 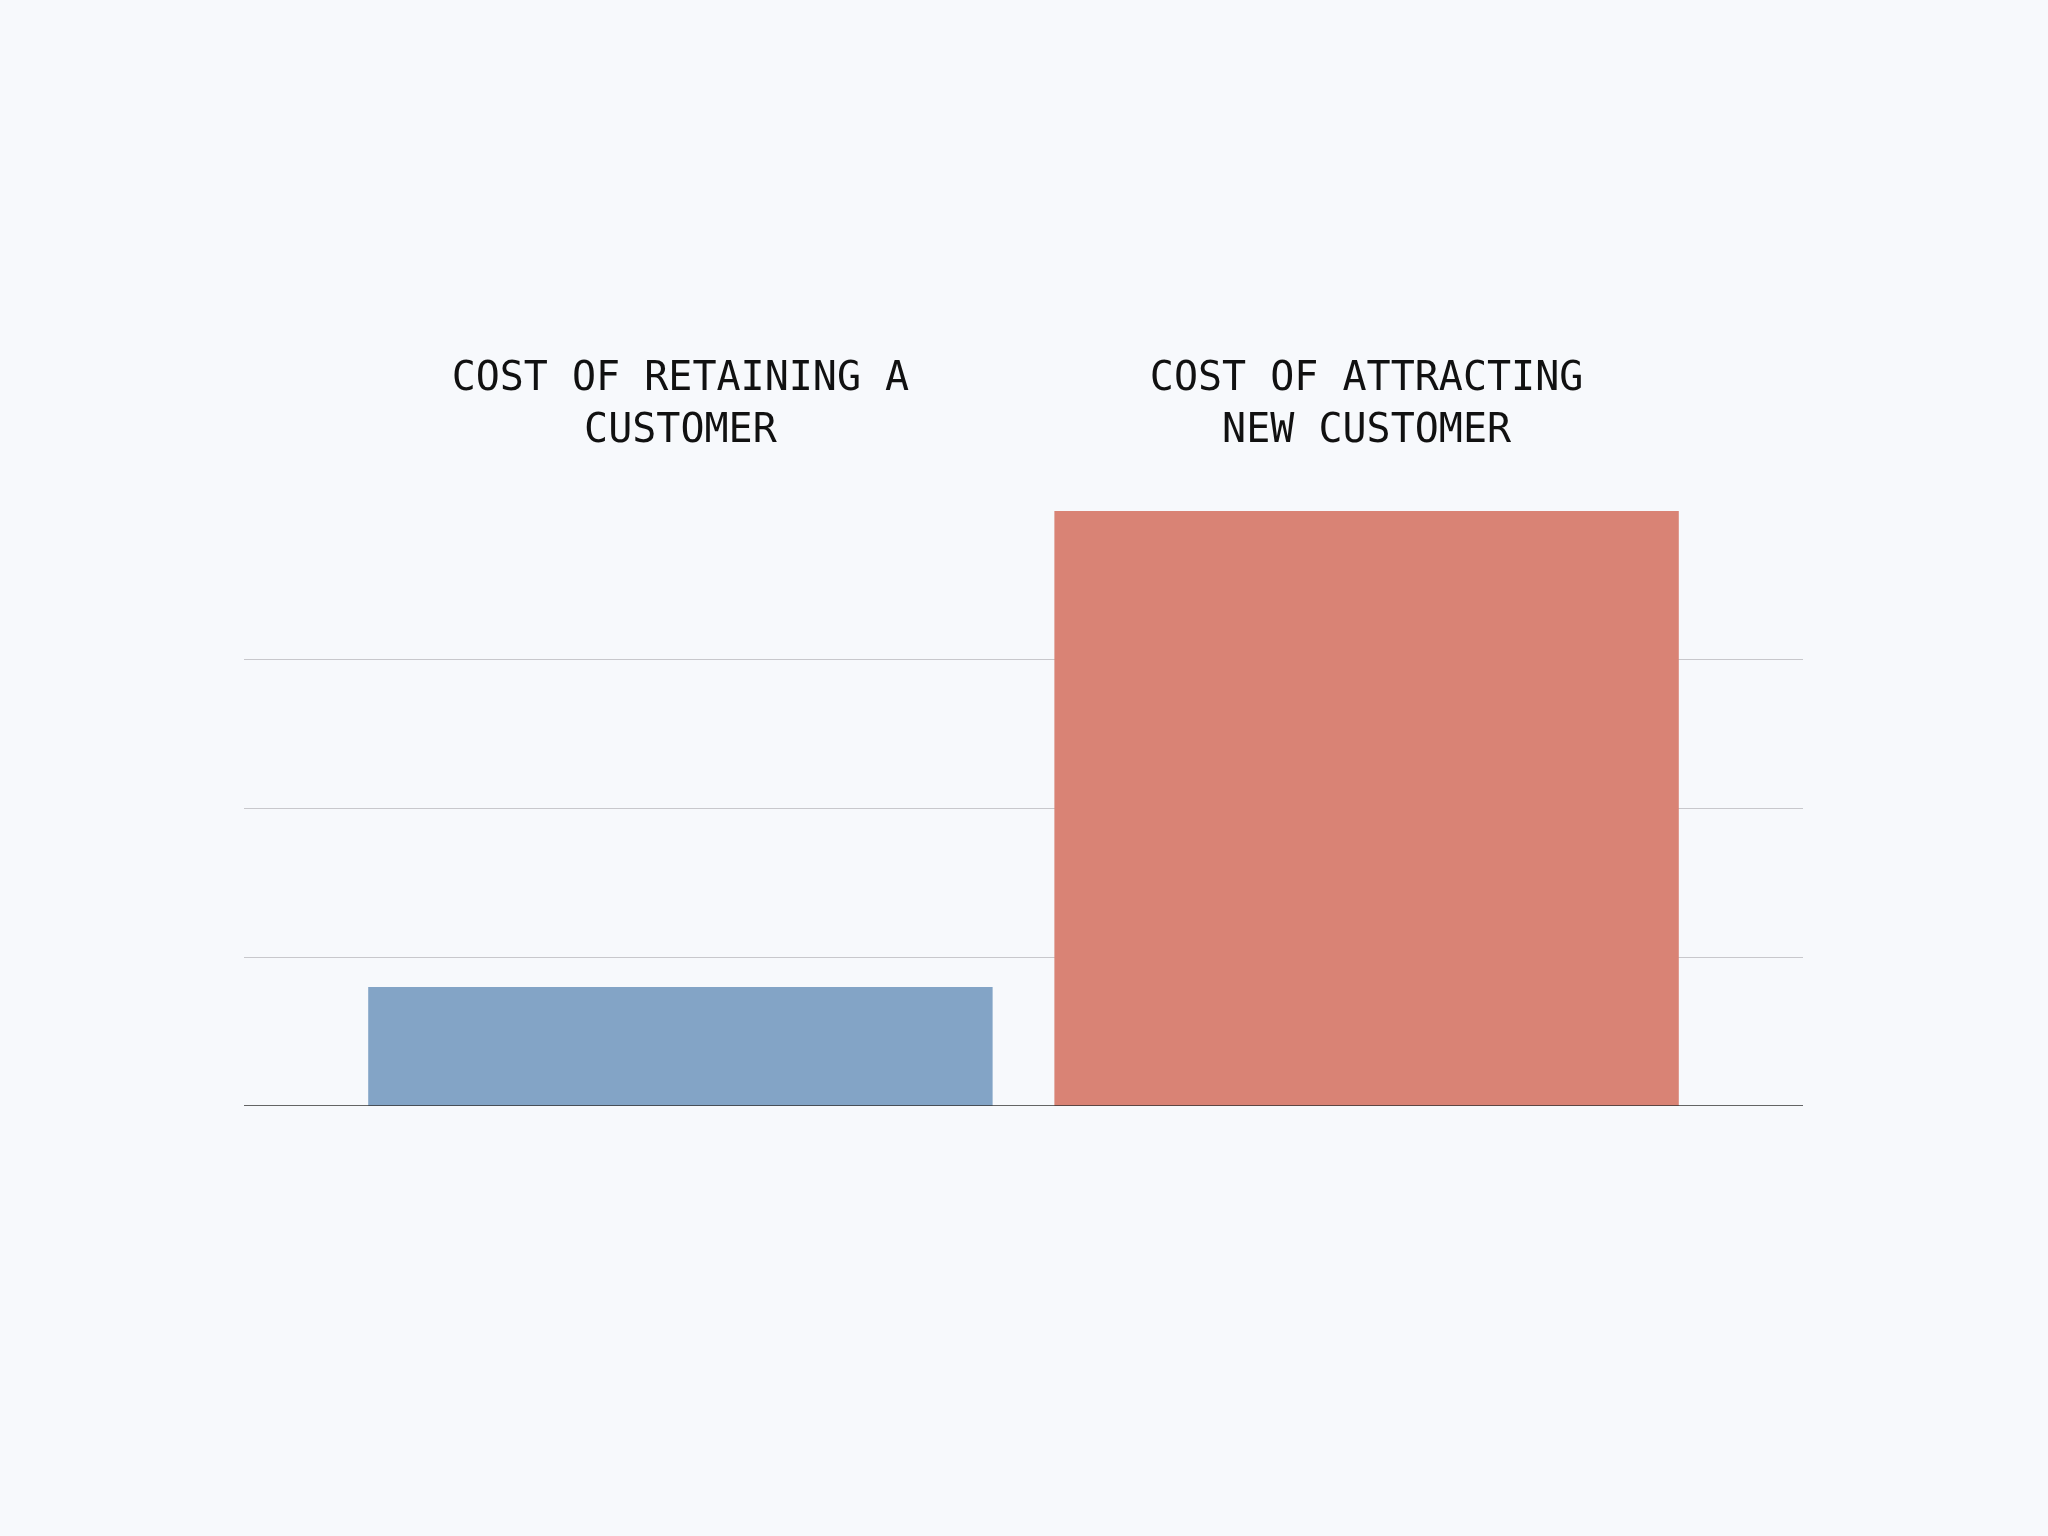 What do you see at coordinates (1366, 402) in the screenshot?
I see `x-tick-label: COST OF ATTRACTING NEW CUSTOMER` at bounding box center [1366, 402].